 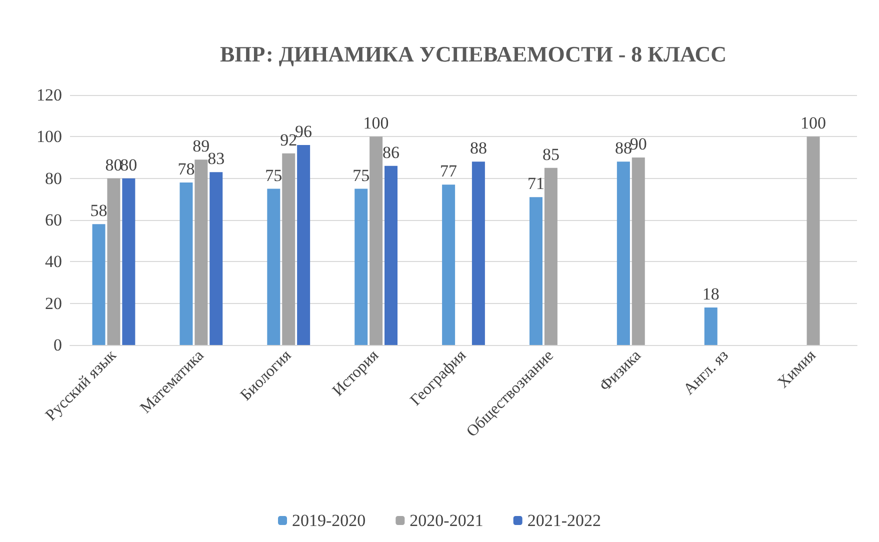 What do you see at coordinates (303, 131) in the screenshot?
I see `data-label: 96` at bounding box center [303, 131].